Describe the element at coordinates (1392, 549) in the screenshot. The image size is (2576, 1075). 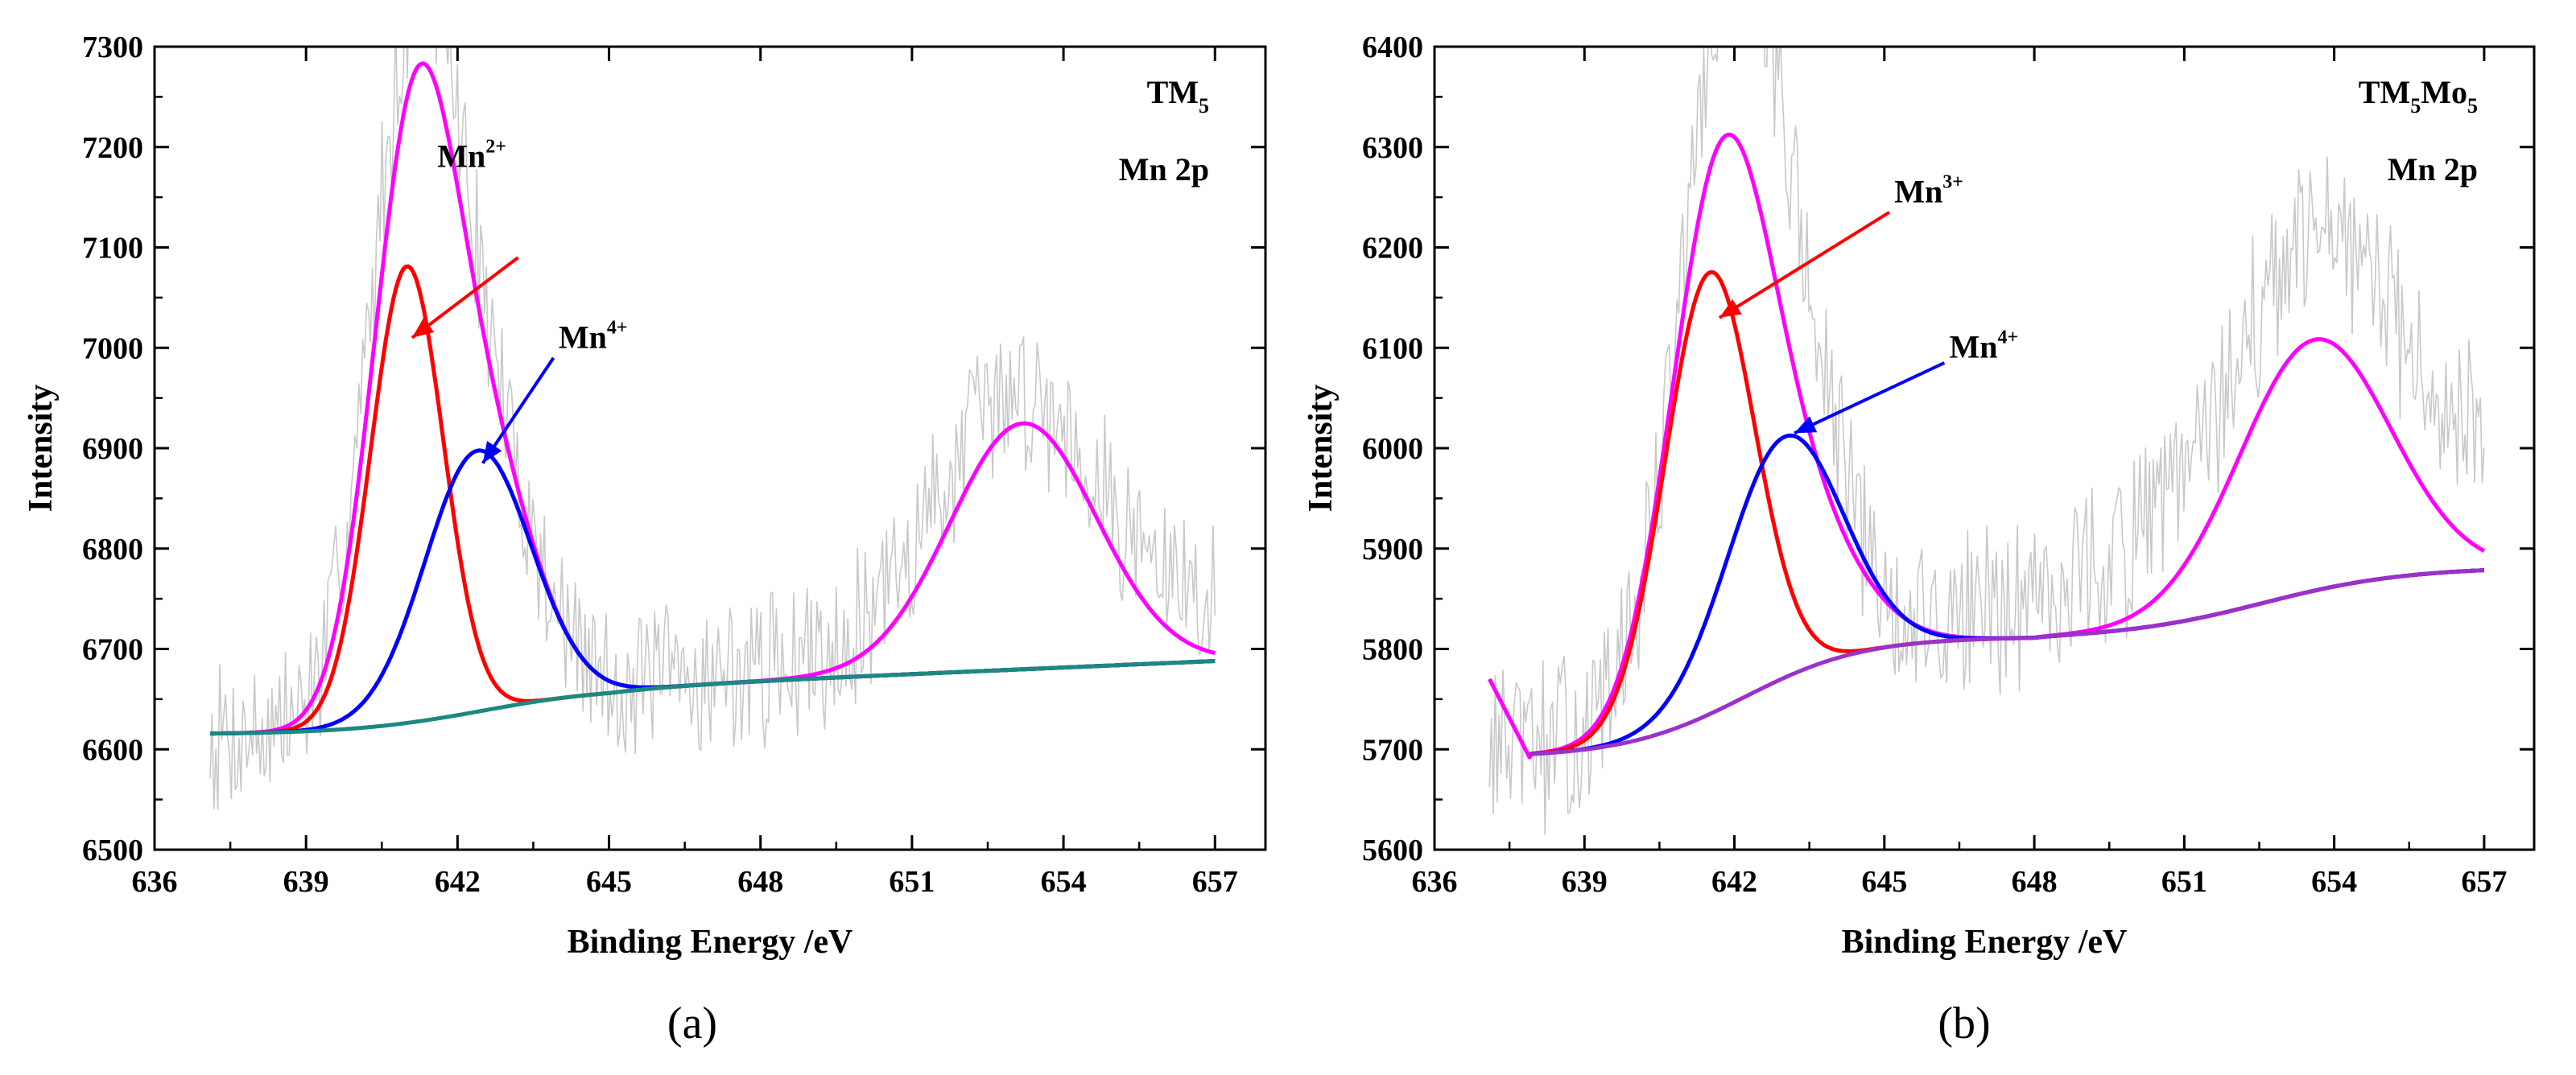
I see `y-tick-label: 5900` at that location.